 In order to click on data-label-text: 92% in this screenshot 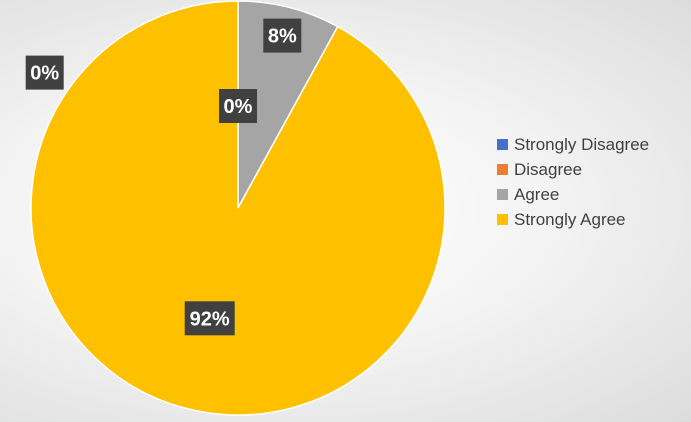, I will do `click(210, 319)`.